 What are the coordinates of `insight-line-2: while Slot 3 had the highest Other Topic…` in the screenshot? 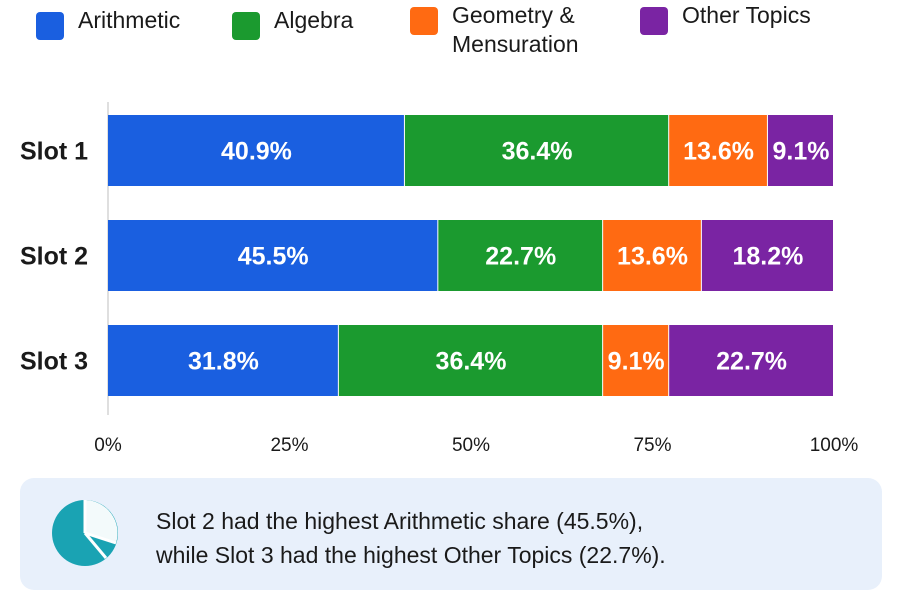 It's located at (411, 555).